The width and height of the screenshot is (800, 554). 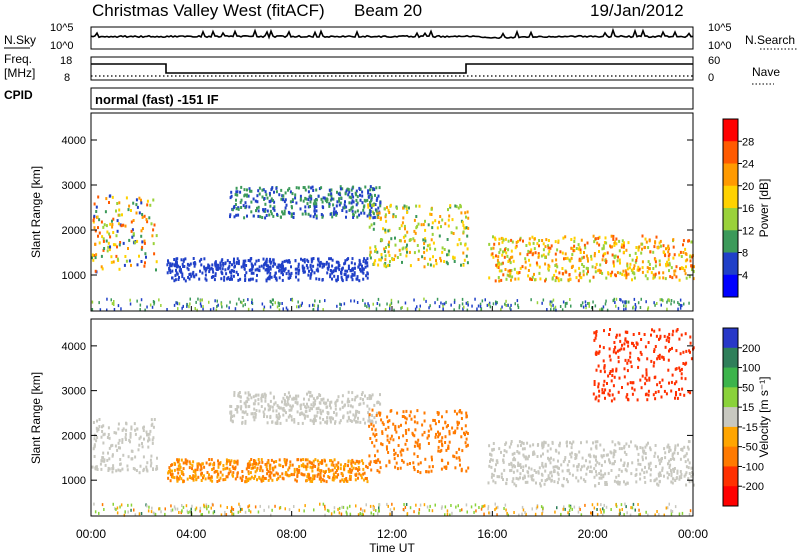 What do you see at coordinates (730, 397) in the screenshot?
I see `colorbar-swatch` at bounding box center [730, 397].